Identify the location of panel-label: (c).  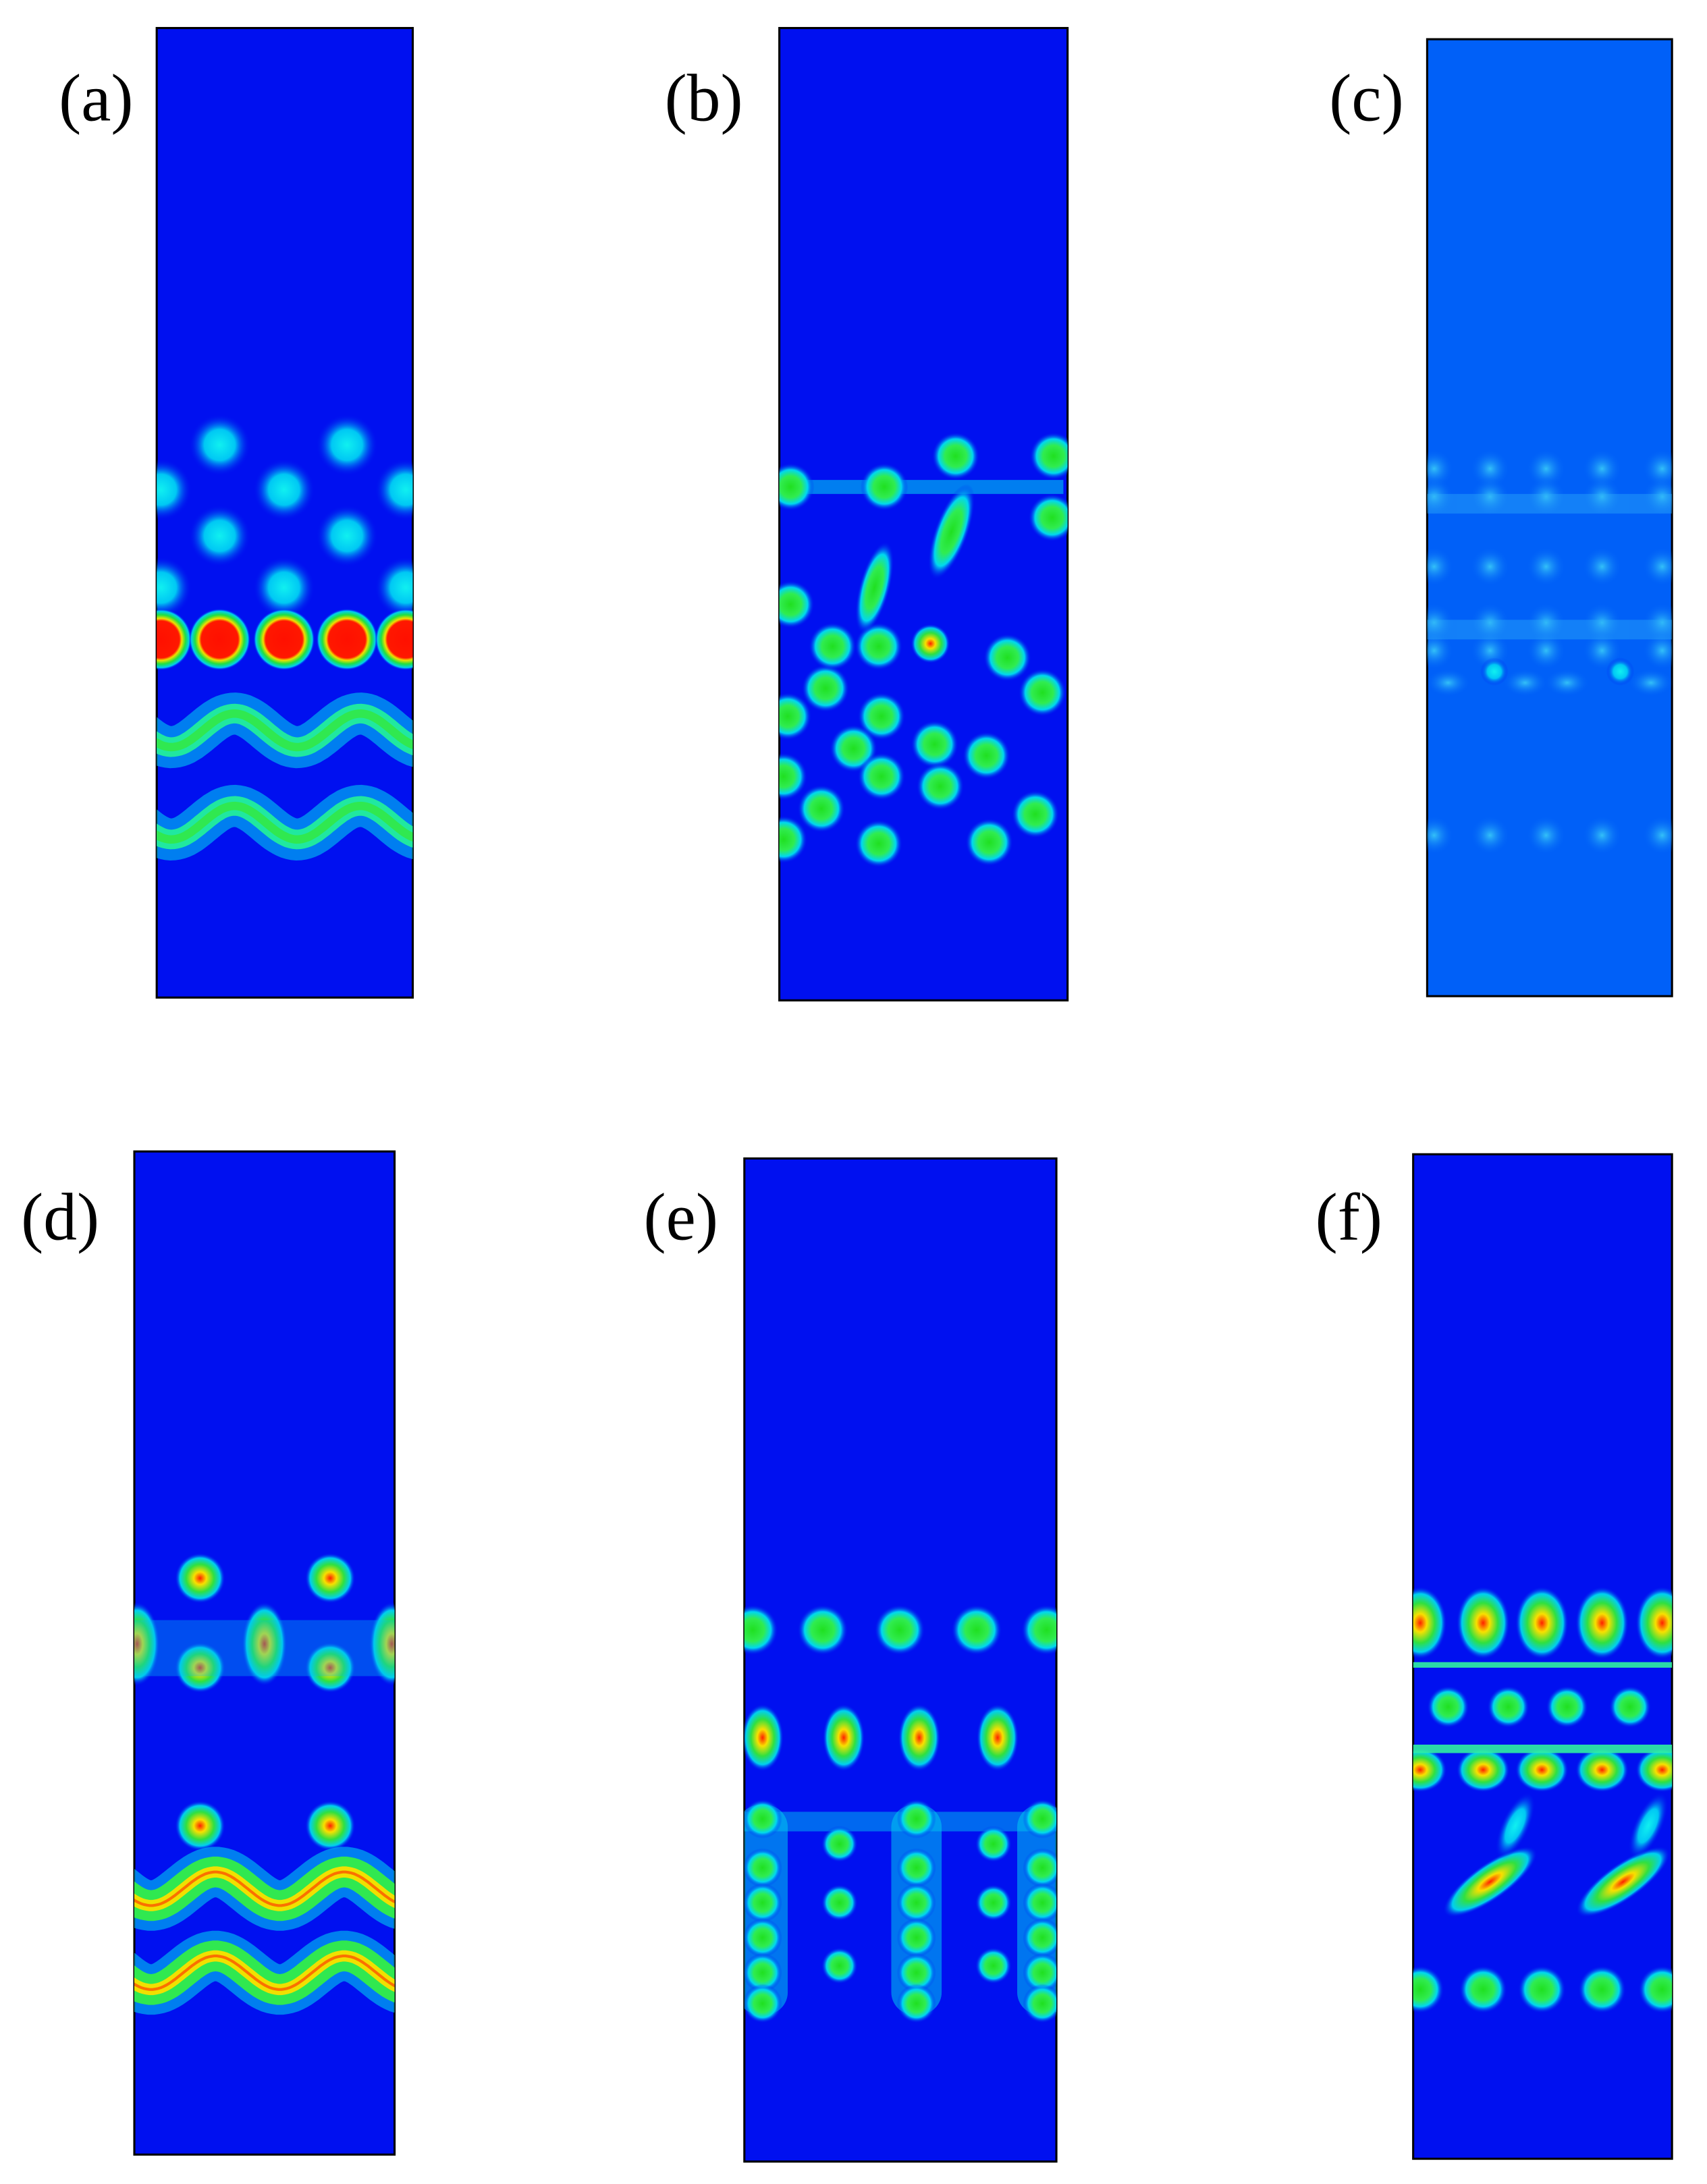
(1366, 98).